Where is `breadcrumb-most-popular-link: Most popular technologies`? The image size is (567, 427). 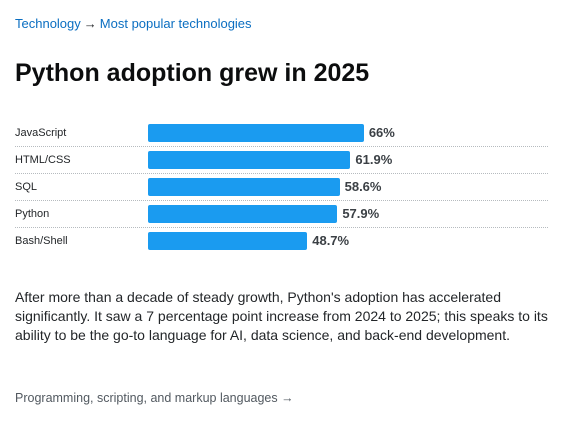
breadcrumb-most-popular-link: Most popular technologies is located at coordinates (175, 23).